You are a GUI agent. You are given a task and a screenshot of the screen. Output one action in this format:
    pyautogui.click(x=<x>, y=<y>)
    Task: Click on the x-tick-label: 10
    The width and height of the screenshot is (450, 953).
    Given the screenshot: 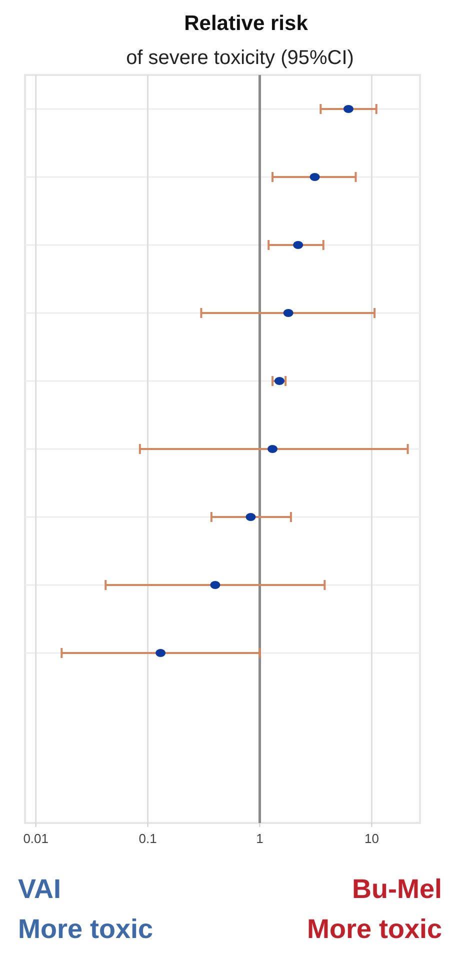 What is the action you would take?
    pyautogui.click(x=371, y=838)
    